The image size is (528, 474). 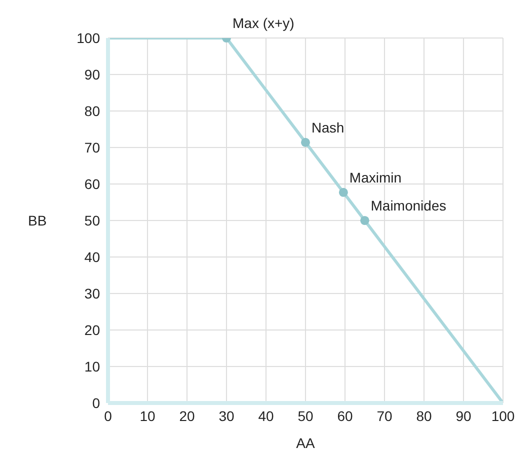 I want to click on y-tick-label: 20, so click(x=92, y=330).